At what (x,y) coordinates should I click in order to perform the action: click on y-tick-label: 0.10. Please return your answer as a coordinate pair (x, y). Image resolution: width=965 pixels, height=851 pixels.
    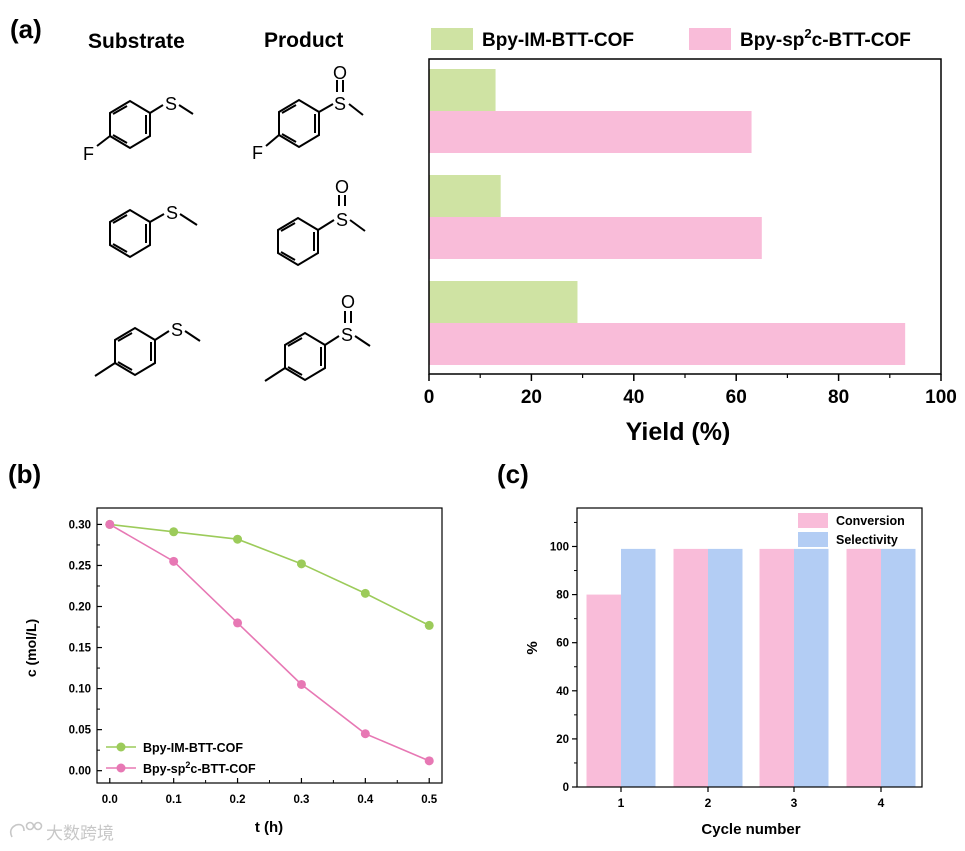
    Looking at the image, I should click on (80, 690).